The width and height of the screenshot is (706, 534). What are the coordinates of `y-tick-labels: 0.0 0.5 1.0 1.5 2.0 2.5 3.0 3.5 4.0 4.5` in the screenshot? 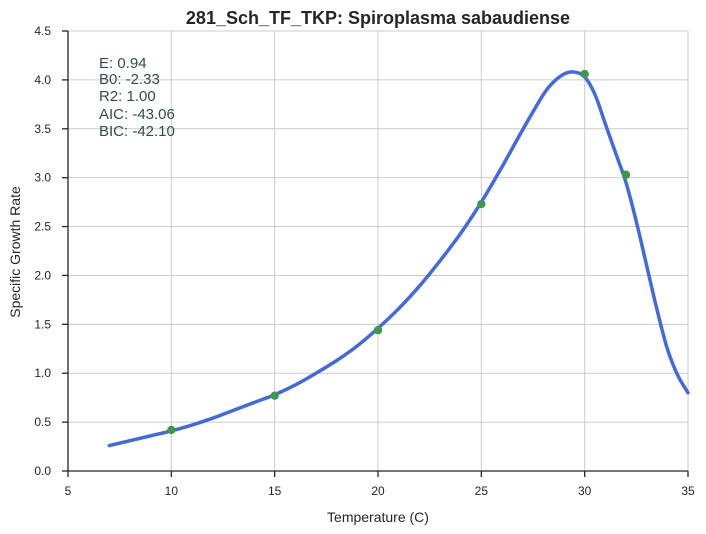 It's located at (42, 251).